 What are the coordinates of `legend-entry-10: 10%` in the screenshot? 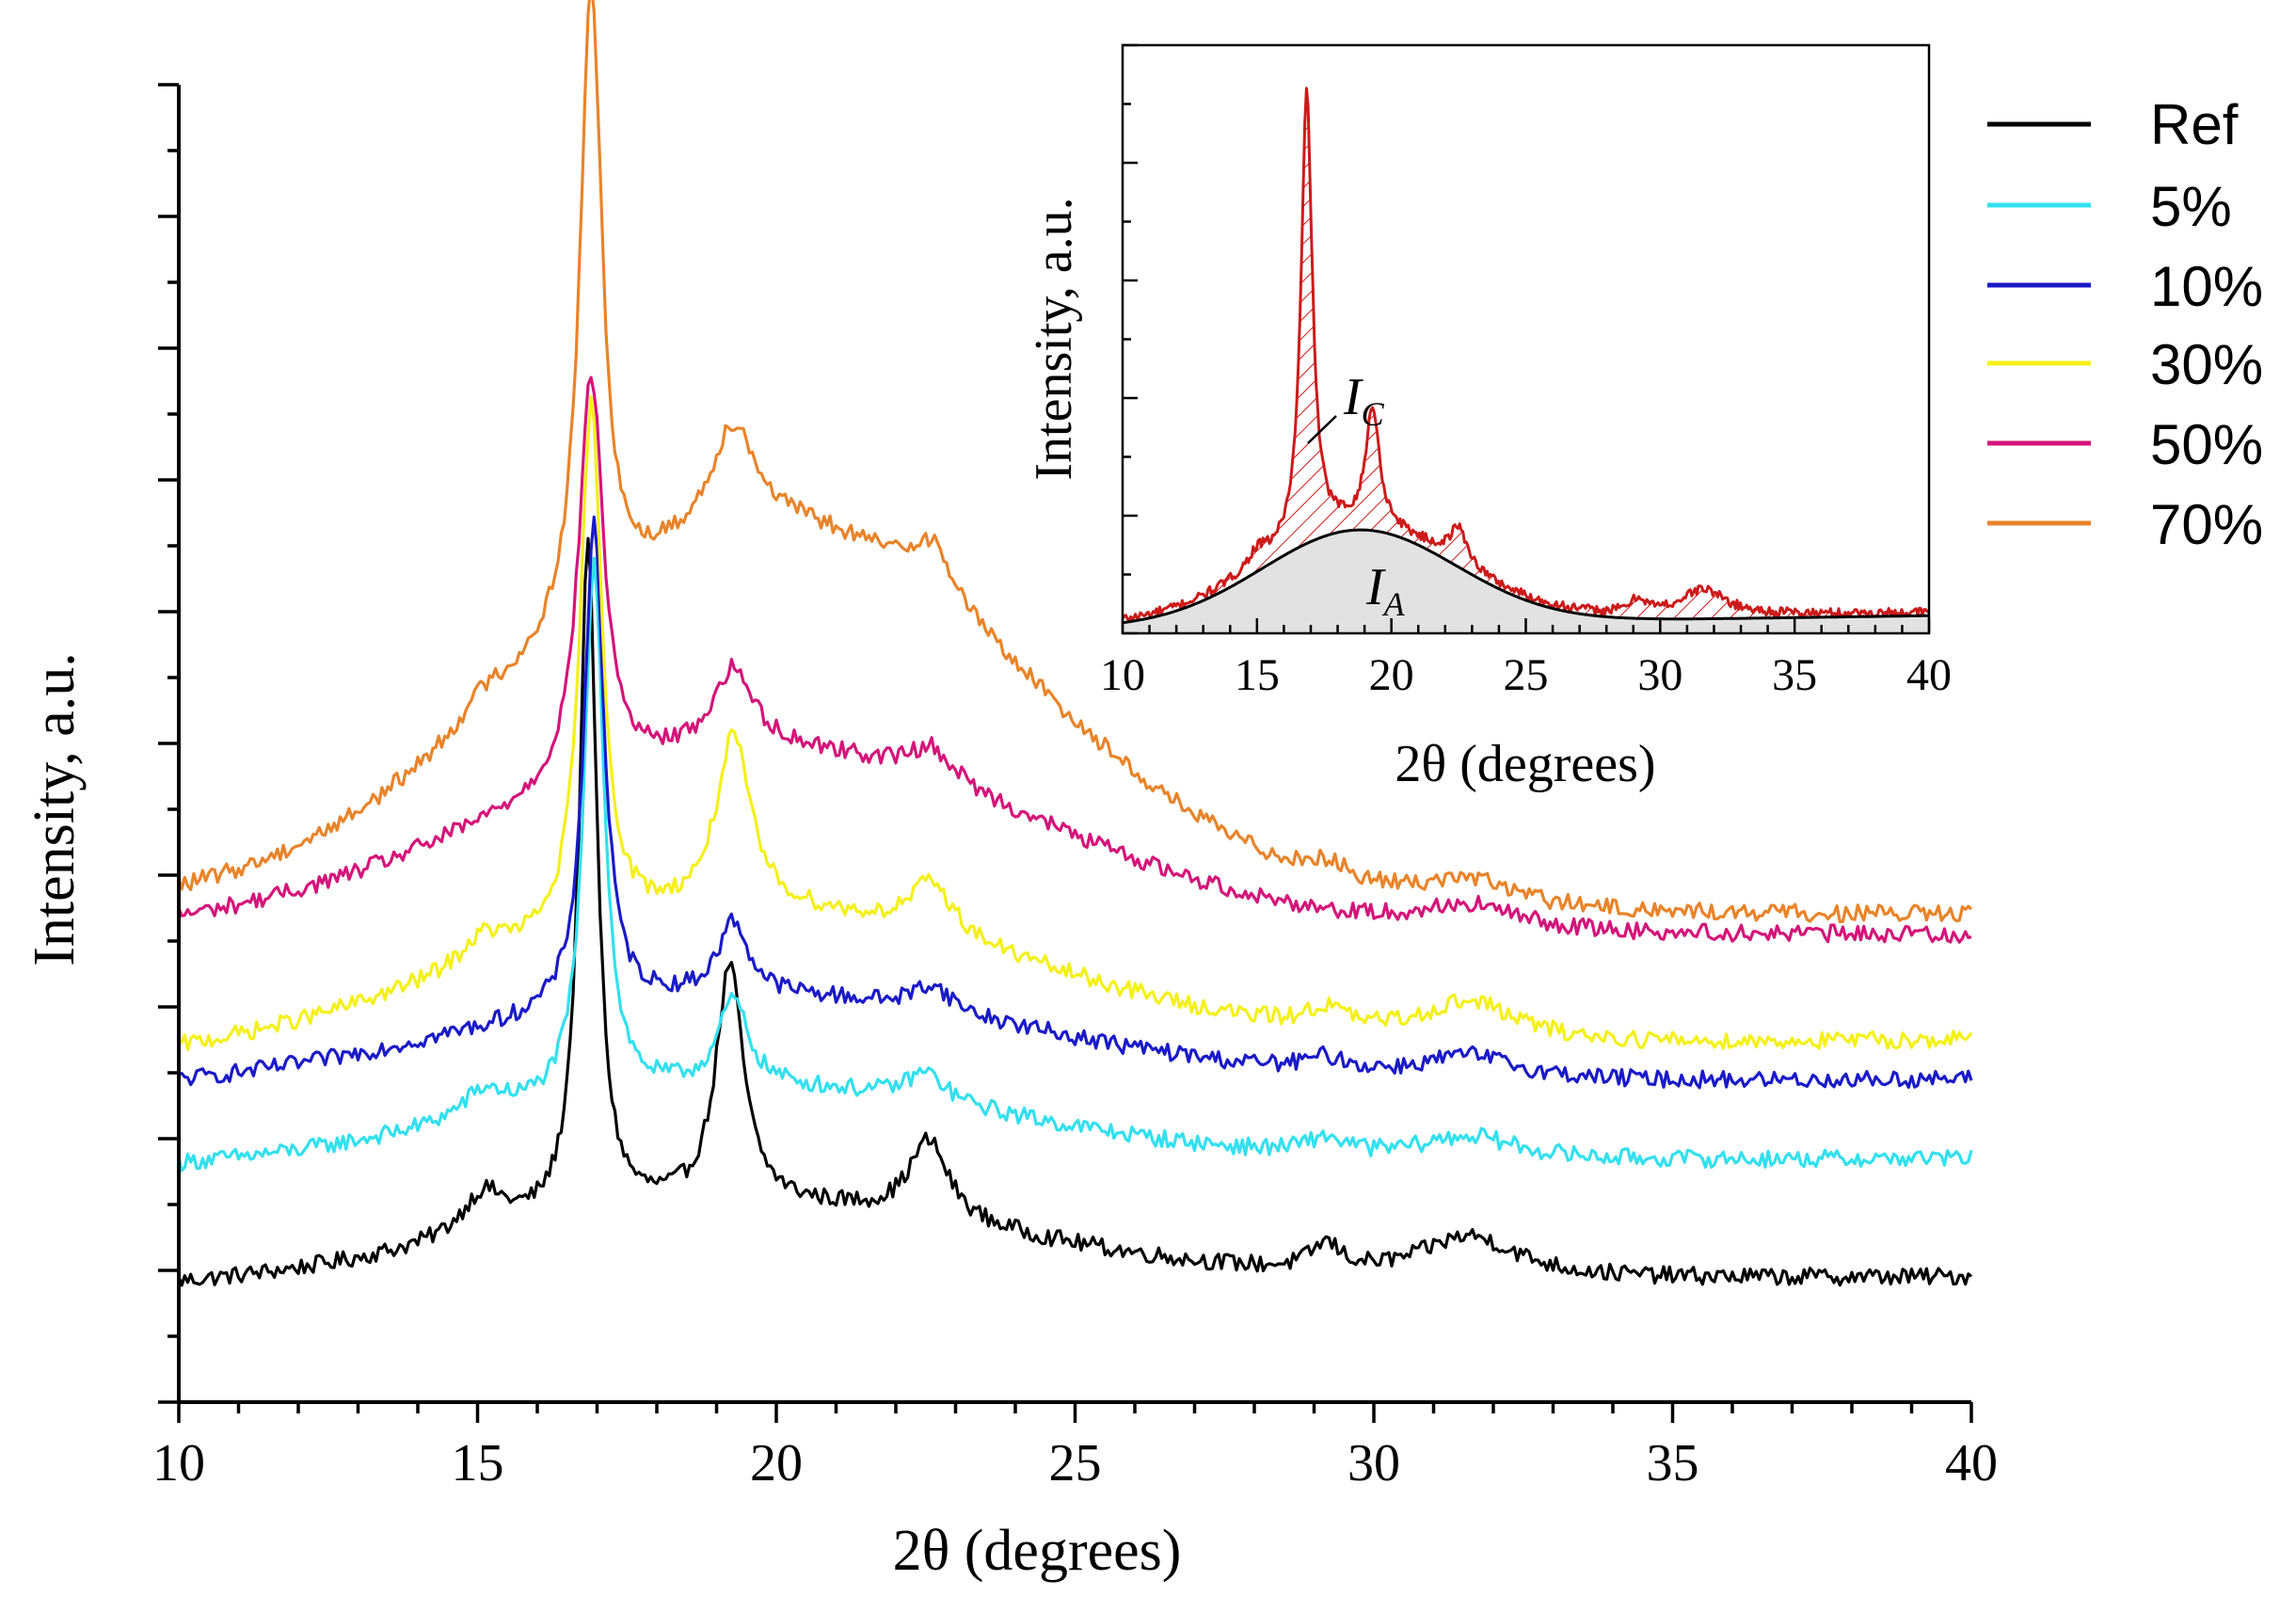 It's located at (2125, 286).